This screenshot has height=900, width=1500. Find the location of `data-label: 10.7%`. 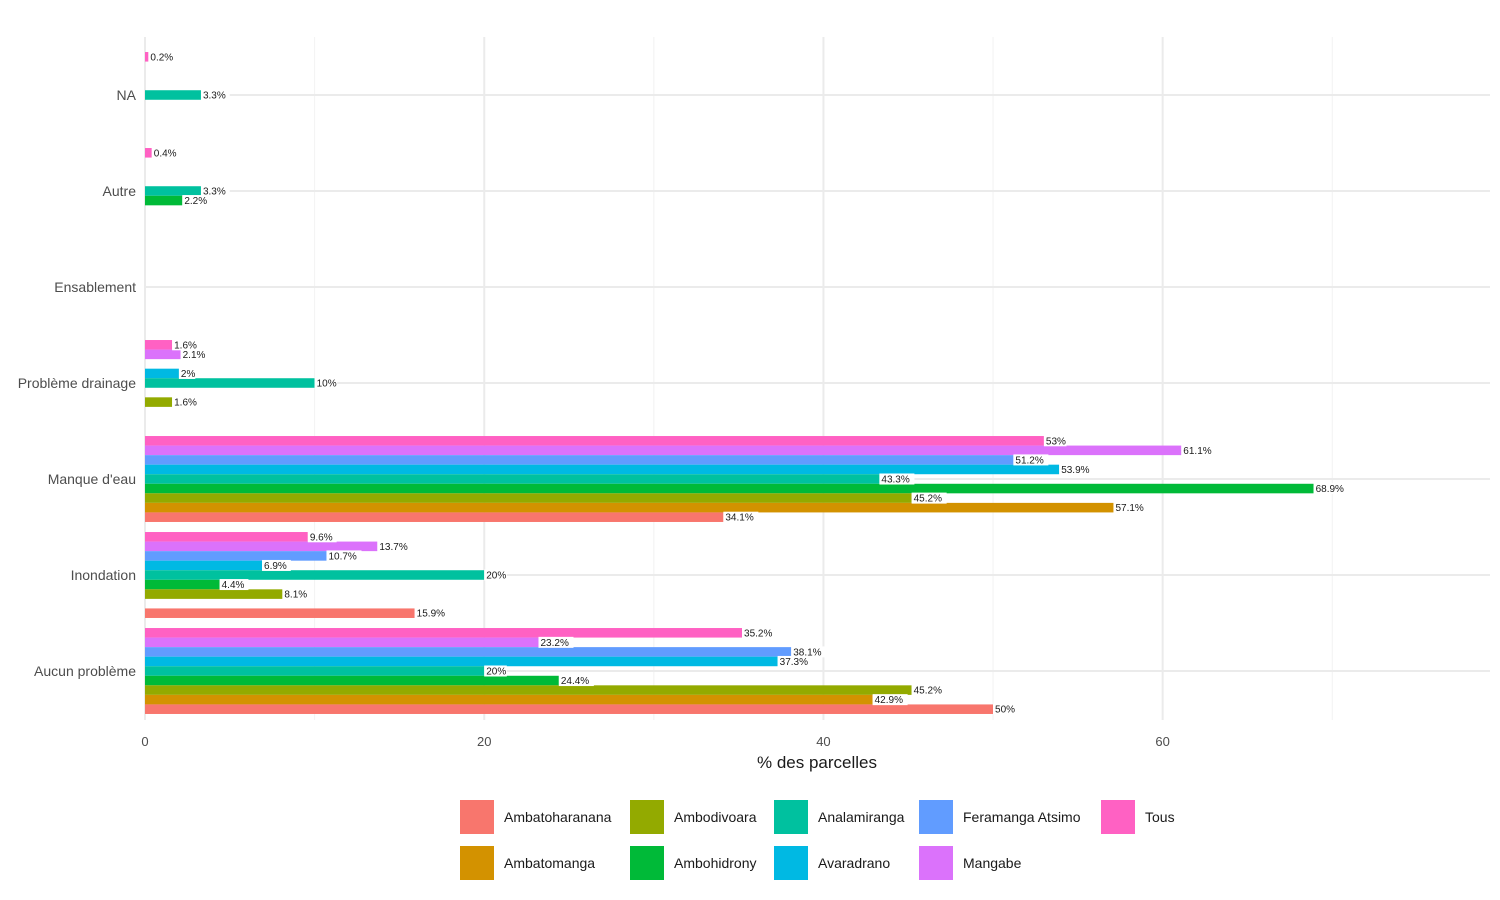

data-label: 10.7% is located at coordinates (342, 556).